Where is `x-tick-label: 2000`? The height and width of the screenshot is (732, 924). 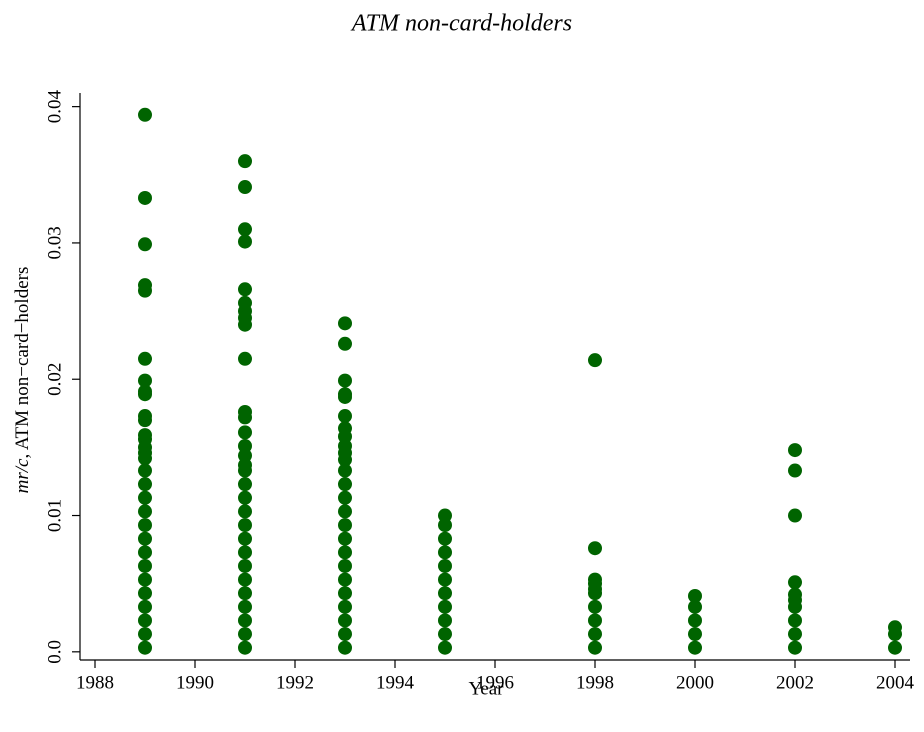
x-tick-label: 2000 is located at coordinates (695, 682).